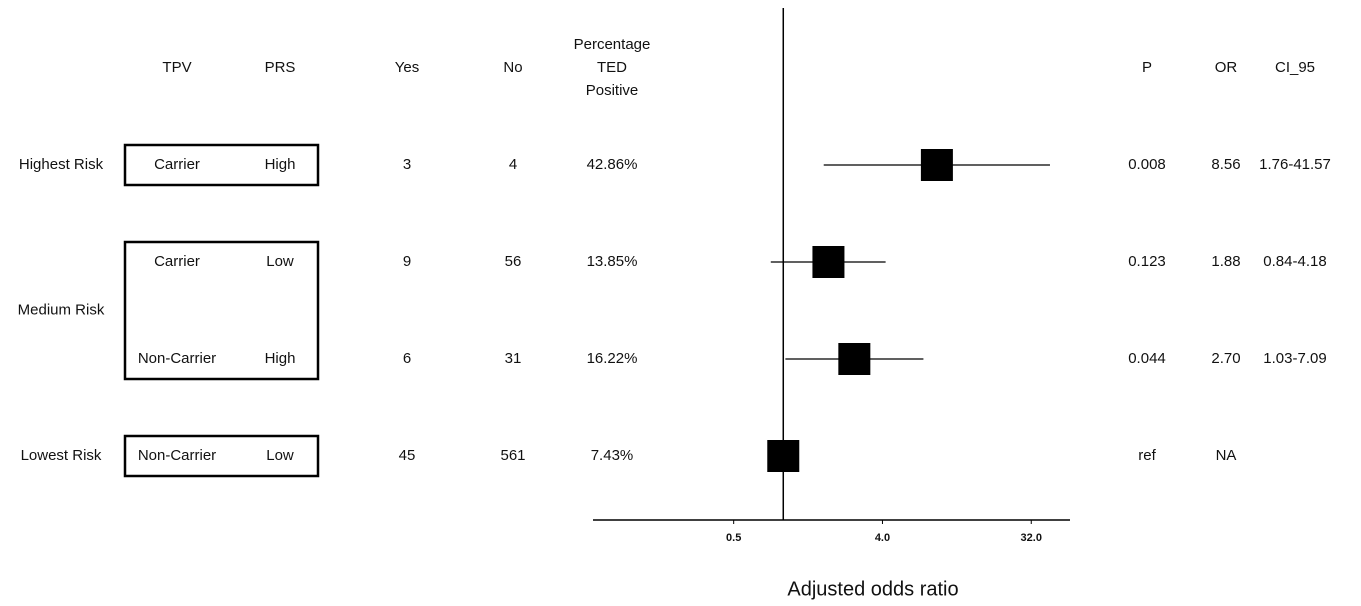  I want to click on cell-yes: 3, so click(407, 164).